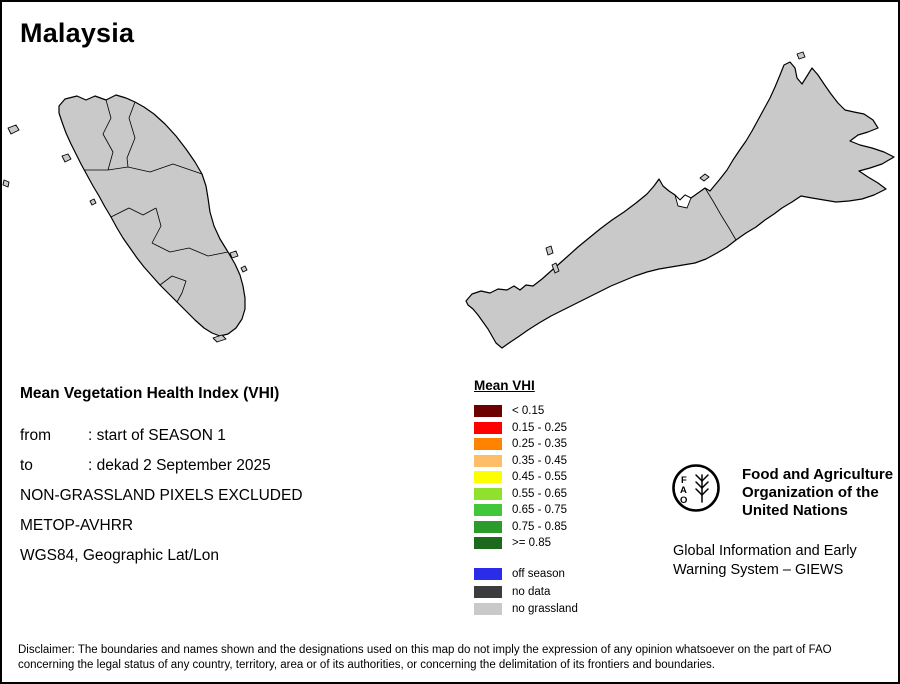 This screenshot has height=684, width=900. I want to click on peninsular-state-boundaries, so click(156, 201).